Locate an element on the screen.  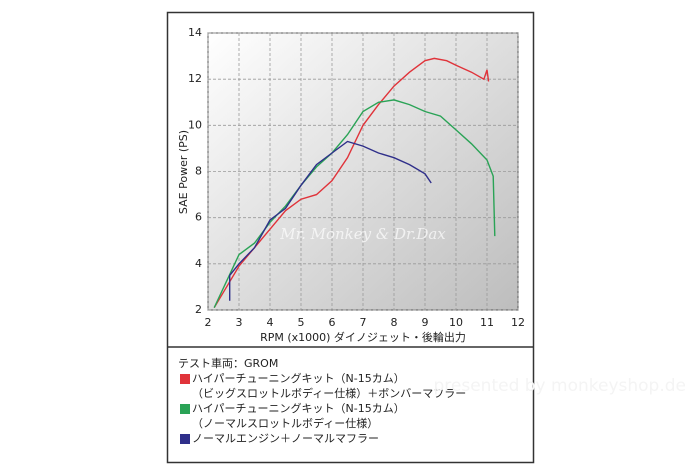
x-tick-label: 3 is located at coordinates (239, 322).